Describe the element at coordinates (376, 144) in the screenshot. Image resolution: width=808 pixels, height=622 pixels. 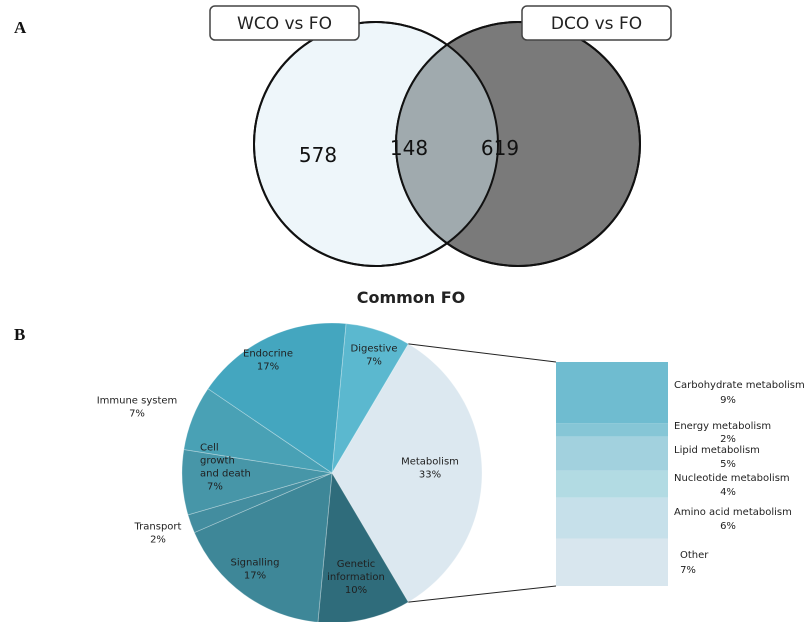
I see `venn-circle-left-outline` at that location.